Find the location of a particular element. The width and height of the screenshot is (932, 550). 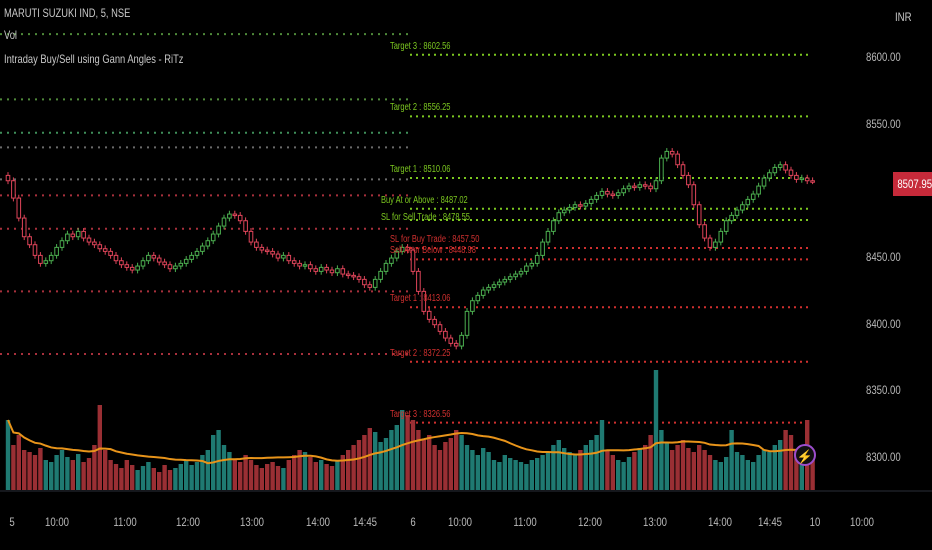

level-label: SL for Buy Trade : 8457.50 is located at coordinates (435, 240).